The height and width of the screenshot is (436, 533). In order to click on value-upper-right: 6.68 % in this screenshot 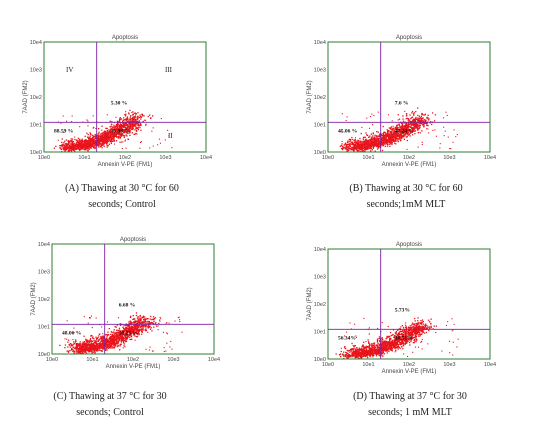, I will do `click(127, 305)`.